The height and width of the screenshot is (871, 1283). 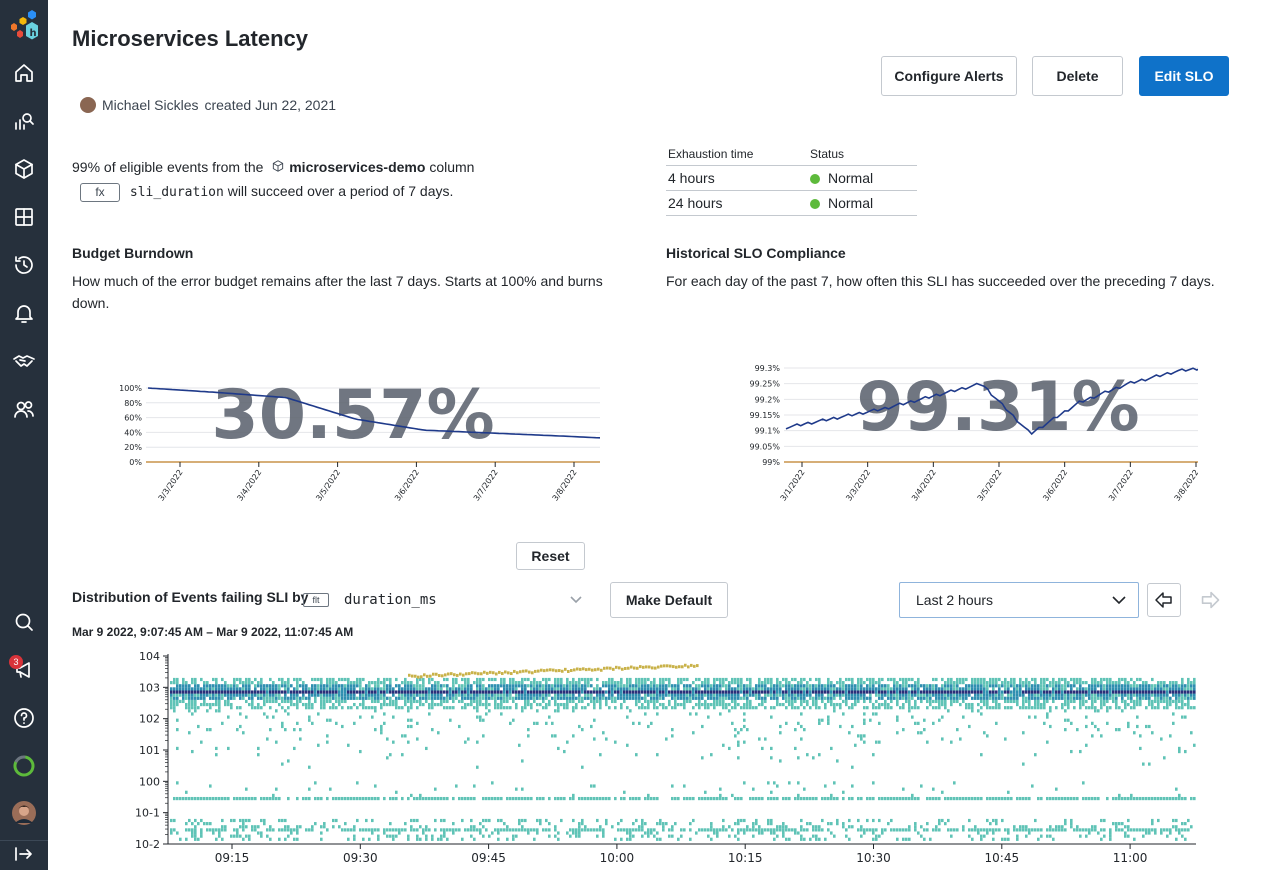 I want to click on home-icon, so click(x=24, y=73).